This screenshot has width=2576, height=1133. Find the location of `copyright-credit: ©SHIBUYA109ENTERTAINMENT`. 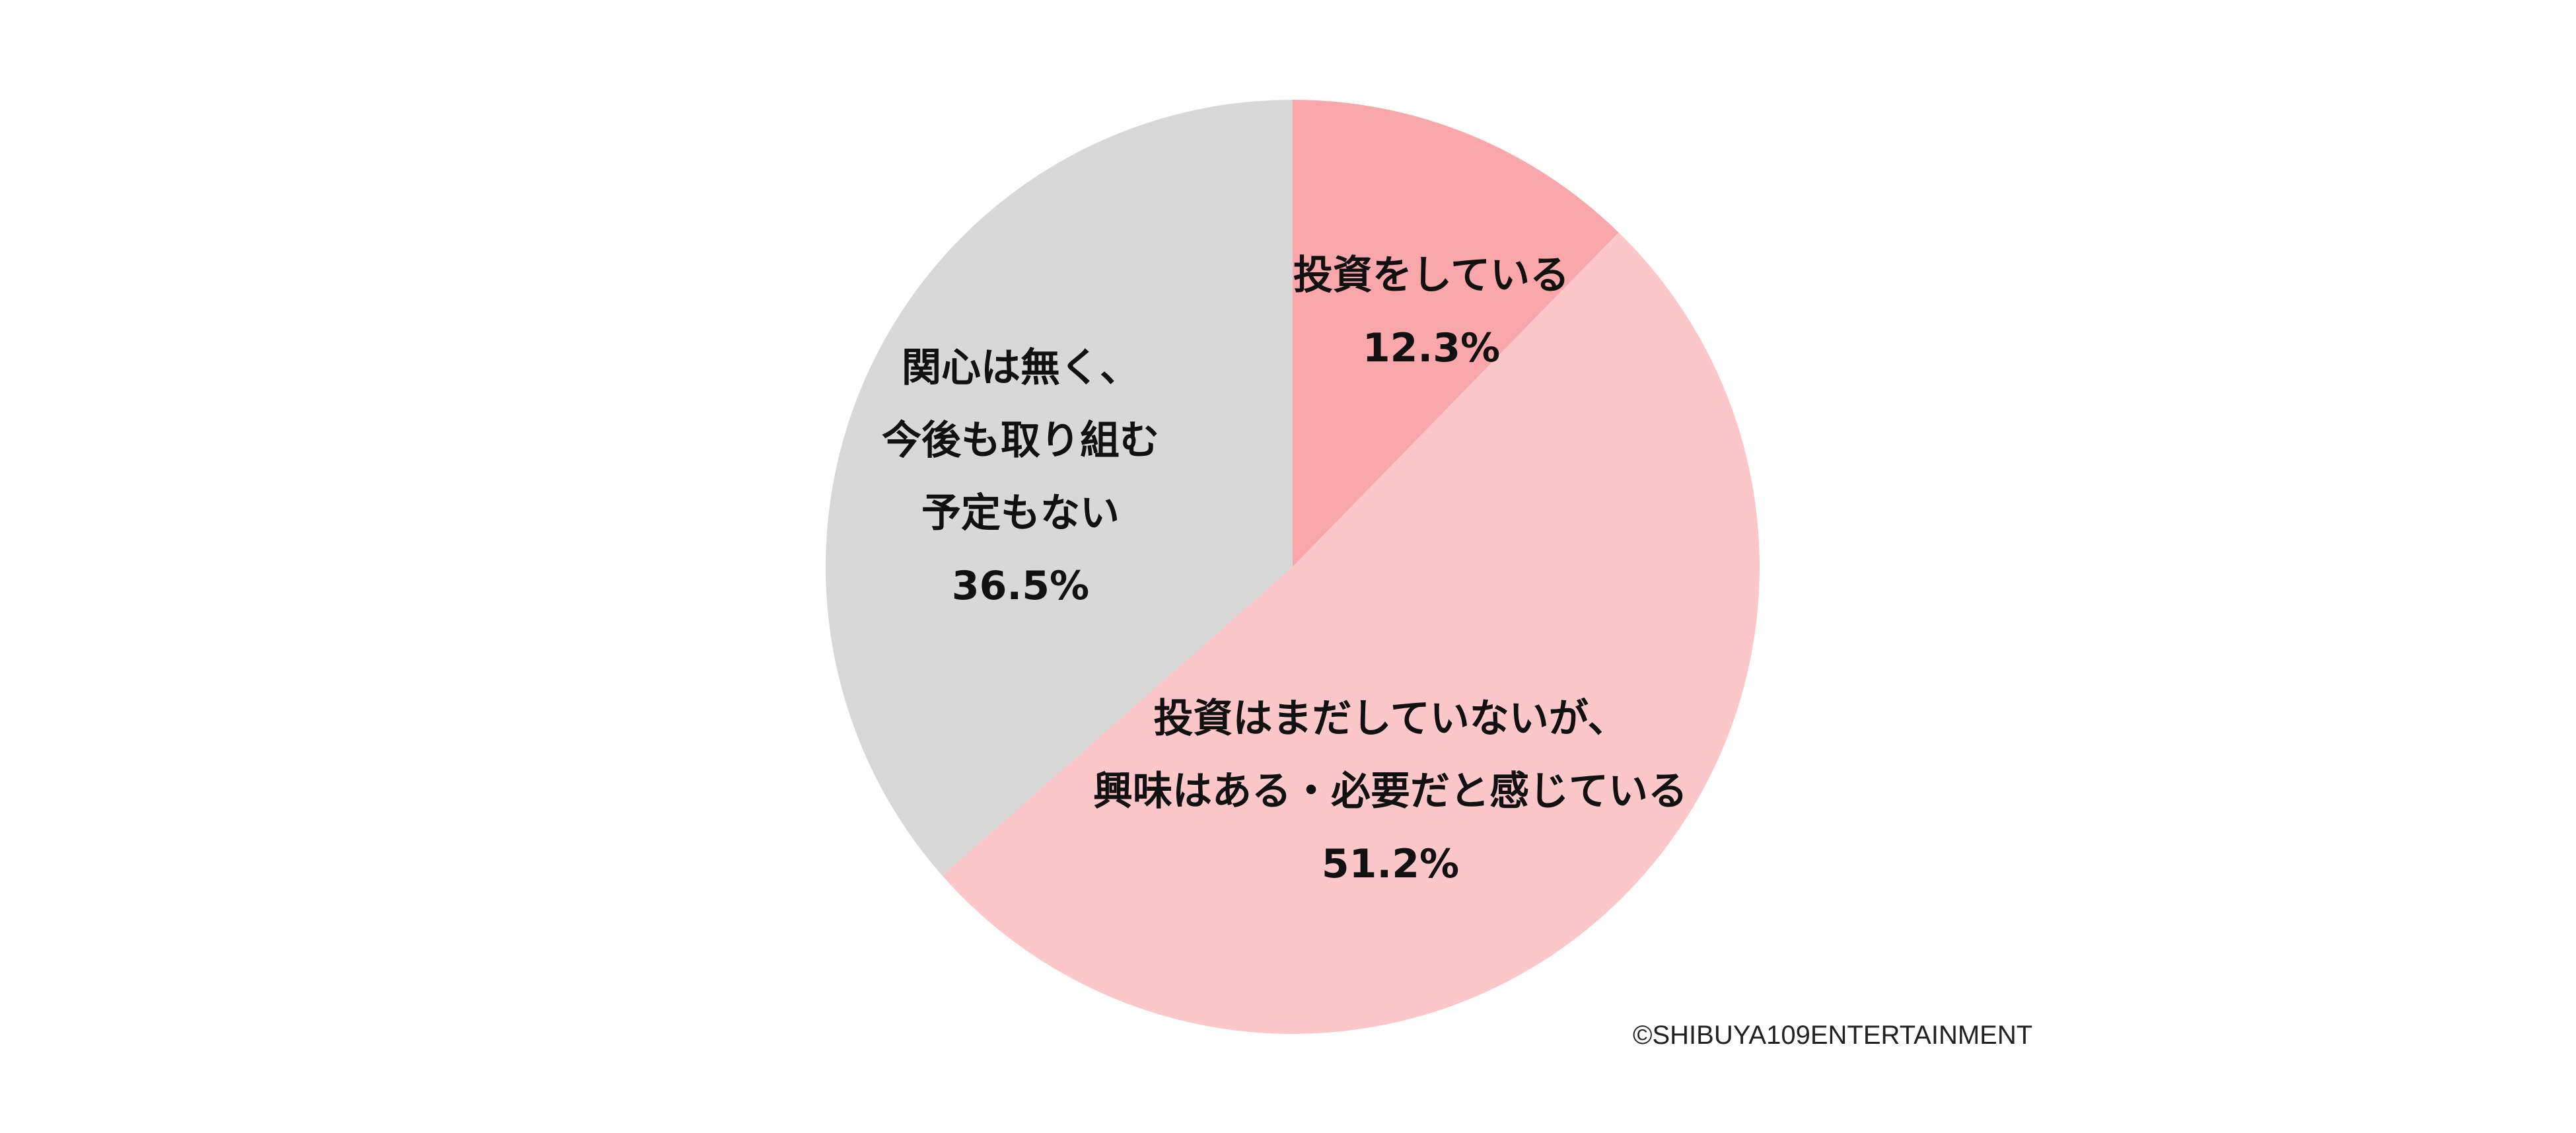

copyright-credit: ©SHIBUYA109ENTERTAINMENT is located at coordinates (1833, 1035).